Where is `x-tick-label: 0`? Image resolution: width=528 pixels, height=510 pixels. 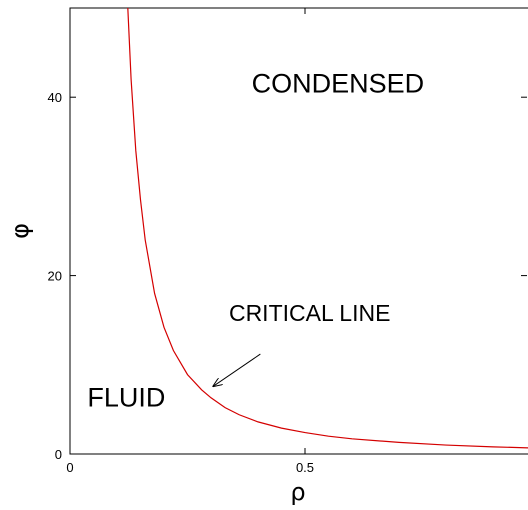 x-tick-label: 0 is located at coordinates (69, 467).